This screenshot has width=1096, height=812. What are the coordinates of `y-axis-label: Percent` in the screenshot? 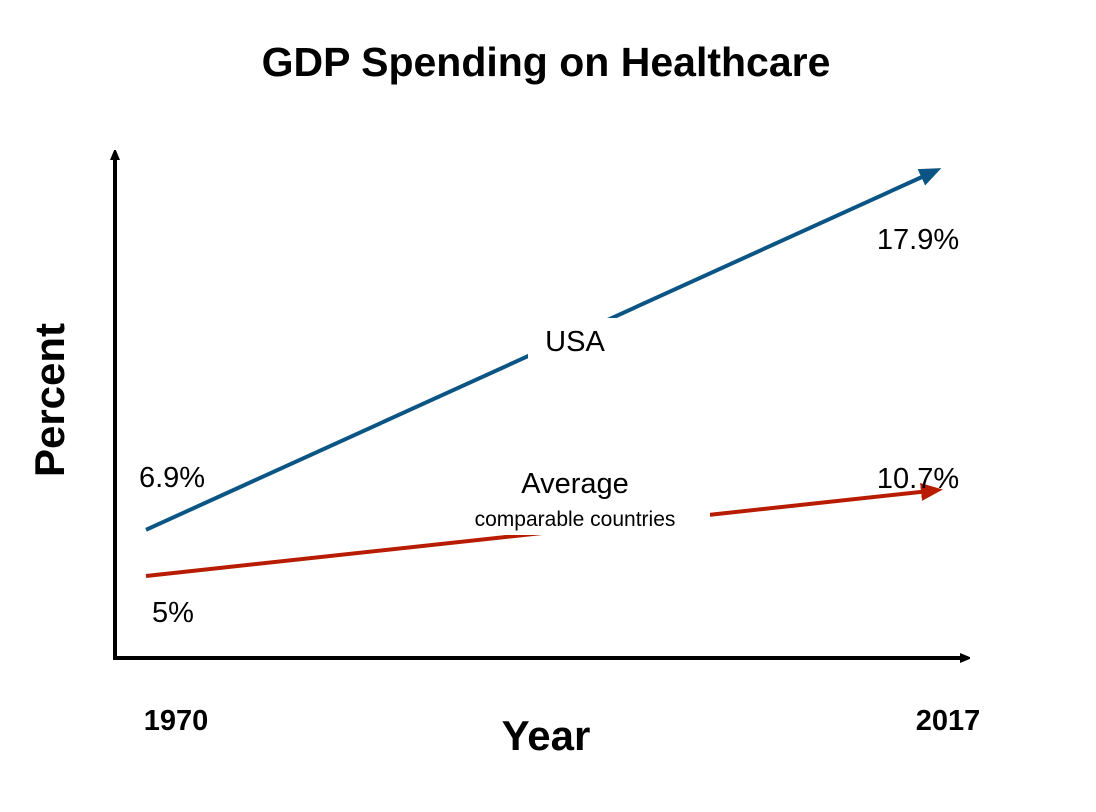 It's located at (49, 400).